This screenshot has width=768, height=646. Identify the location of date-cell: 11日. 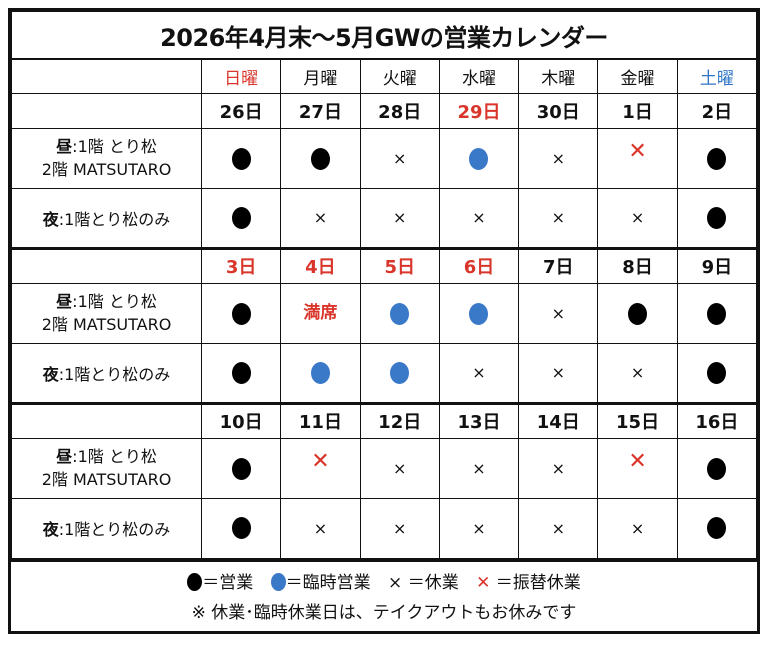
(320, 420).